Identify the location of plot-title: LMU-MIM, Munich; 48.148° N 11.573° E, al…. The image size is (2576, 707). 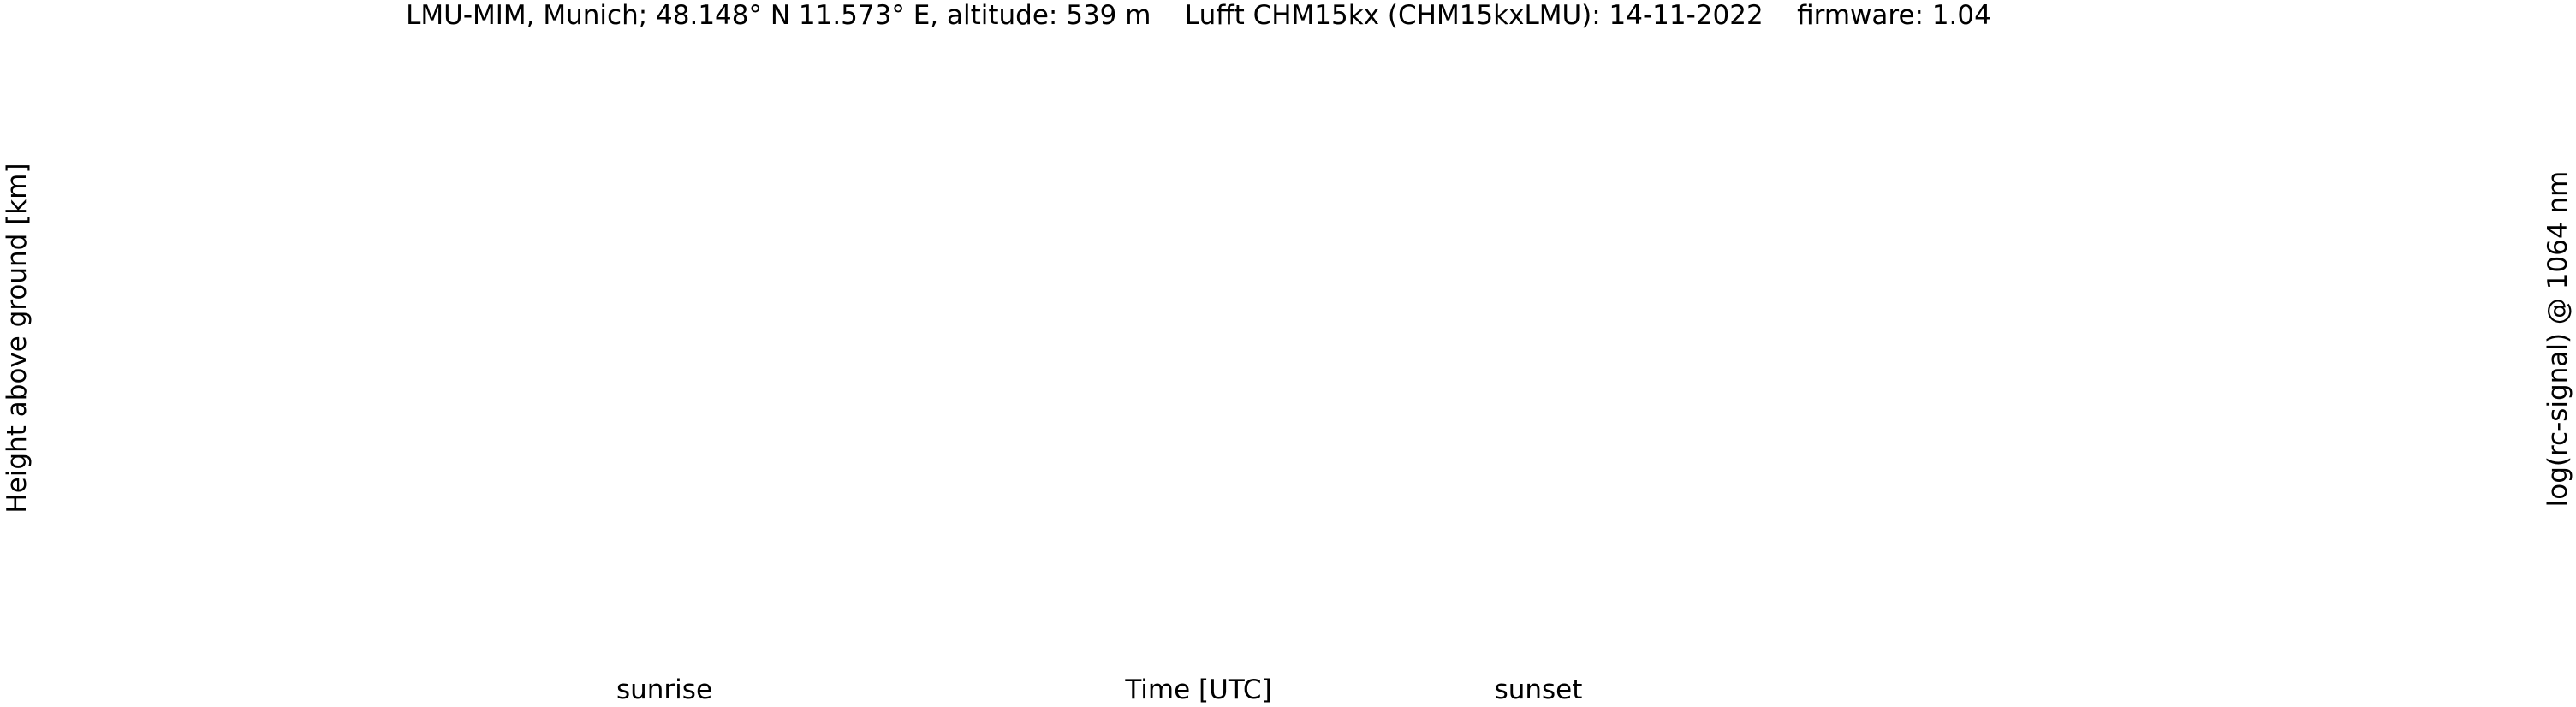
(1198, 15).